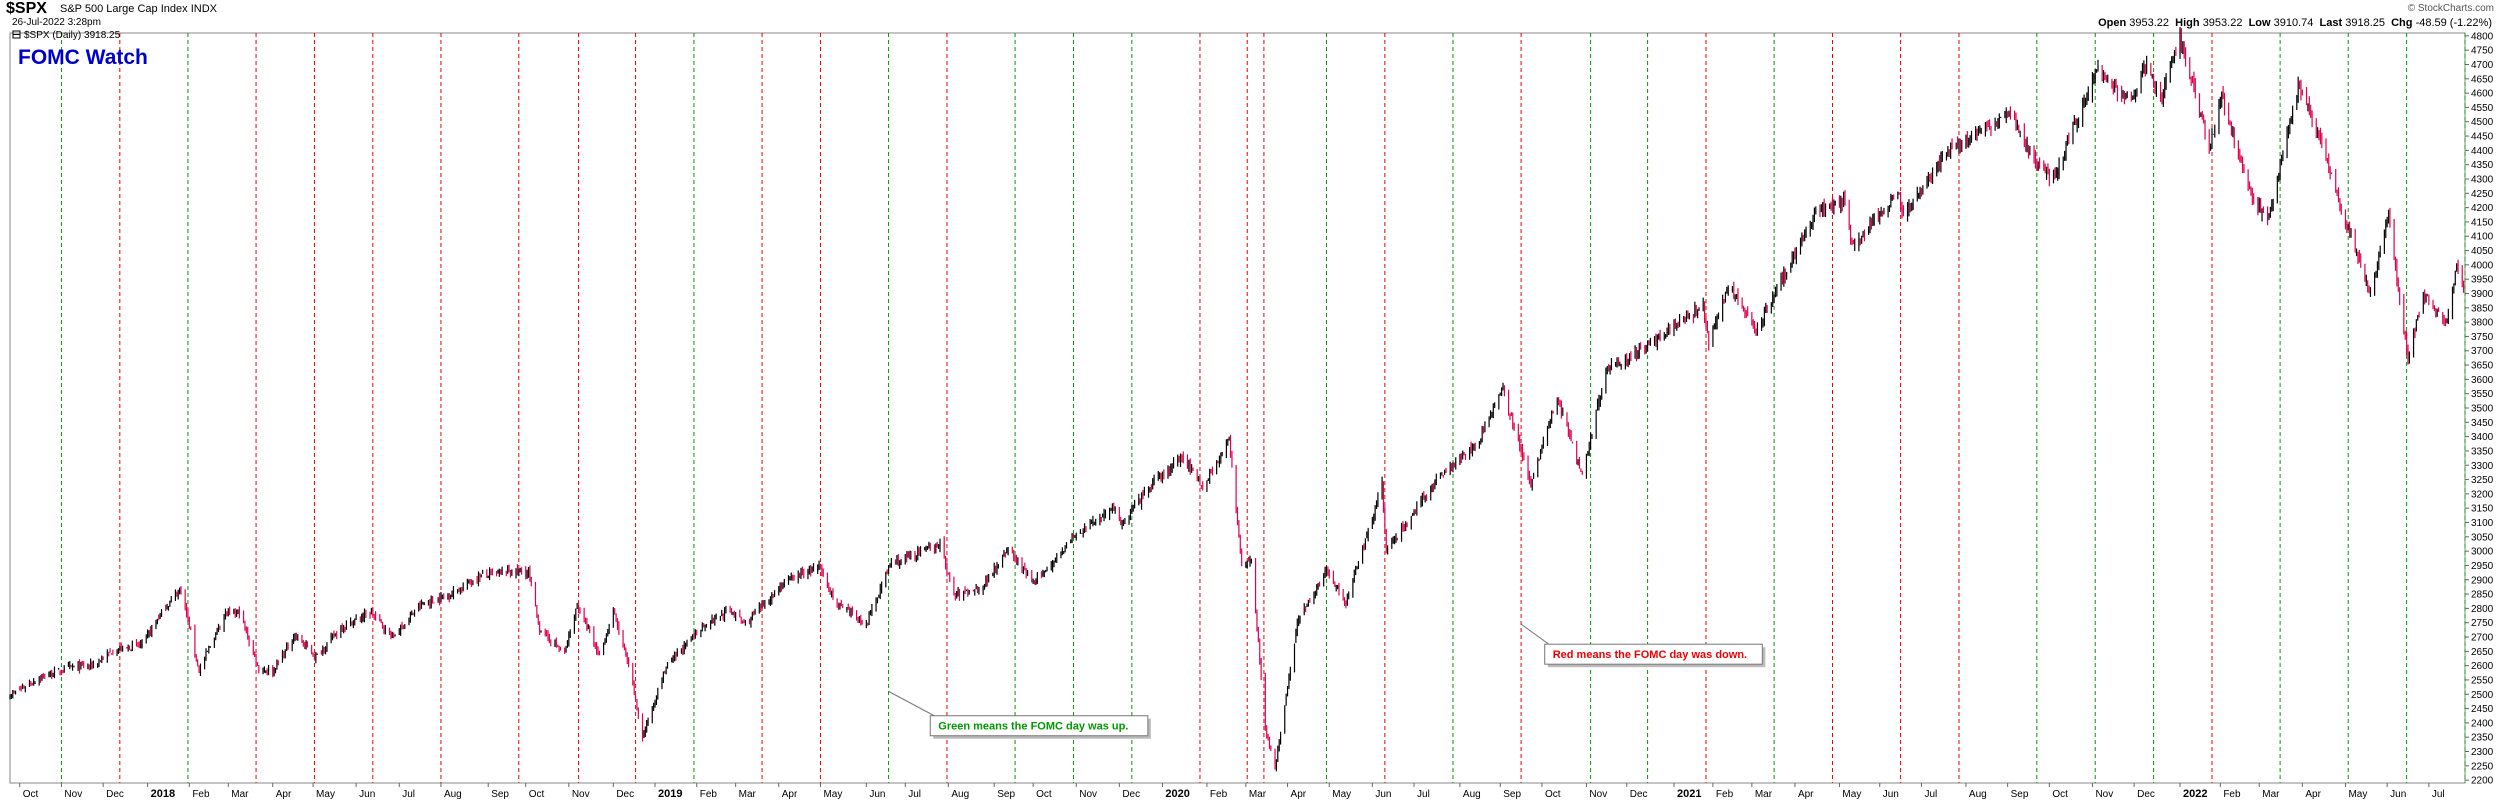  I want to click on y-tick-label: 3600, so click(2482, 380).